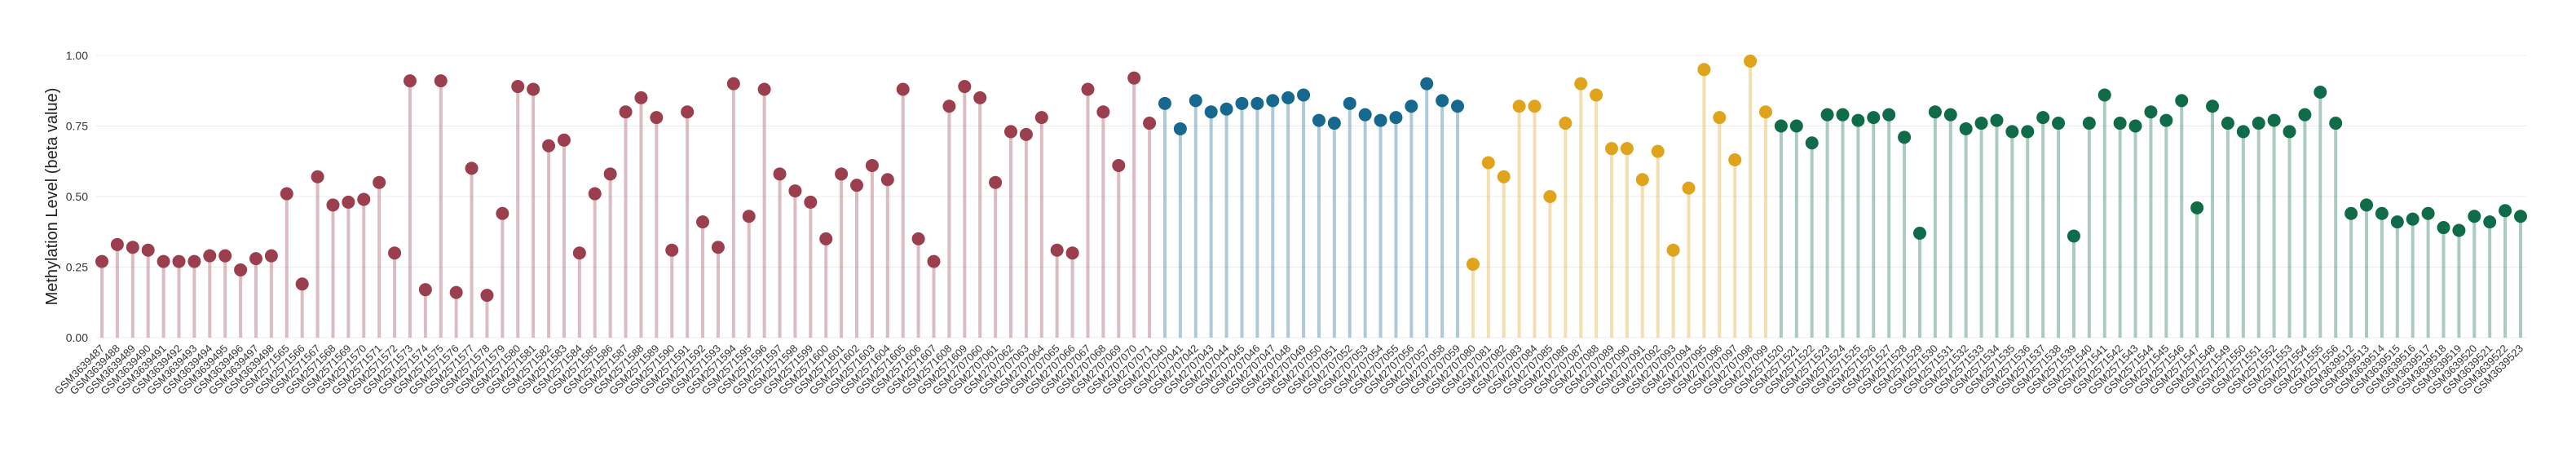 The image size is (2576, 473). I want to click on y-tick-label: 0.25, so click(77, 267).